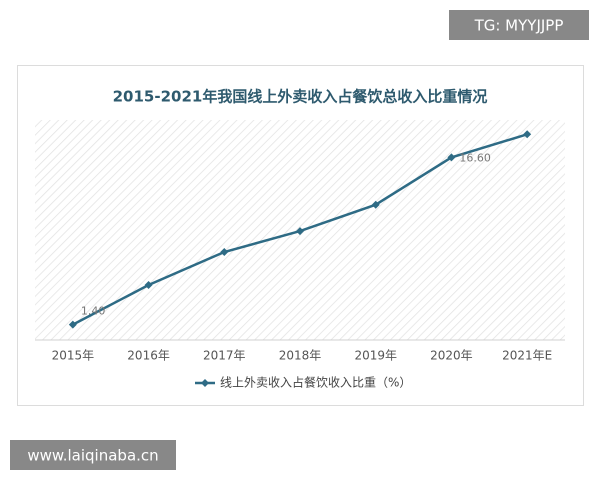 The height and width of the screenshot is (484, 600). What do you see at coordinates (205, 383) in the screenshot?
I see `legend-marker` at bounding box center [205, 383].